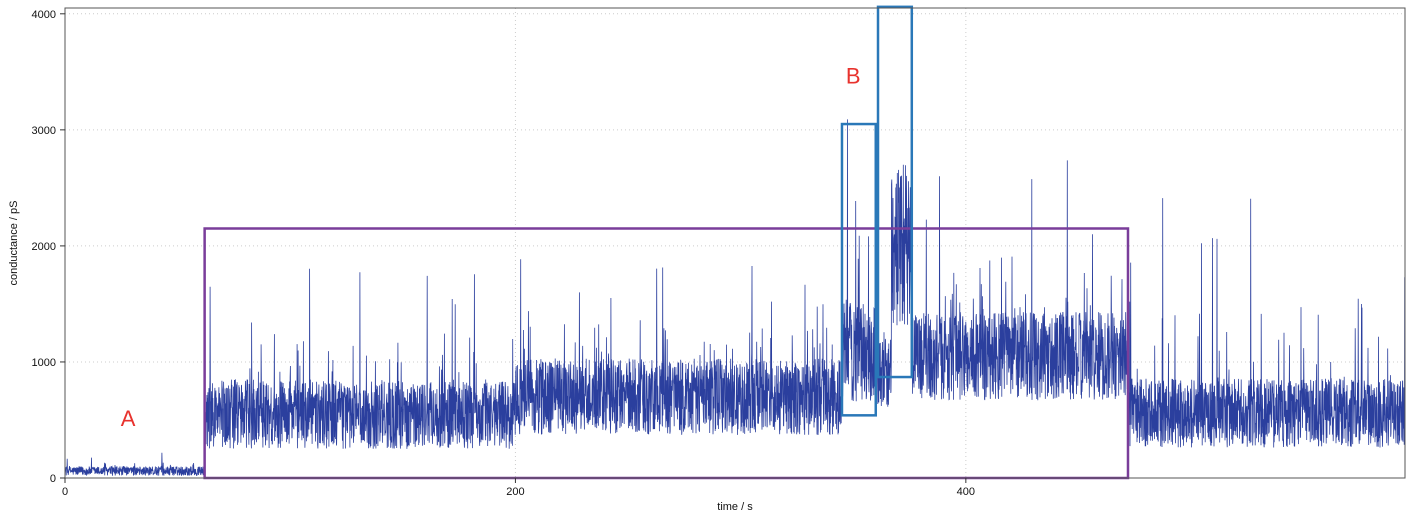  What do you see at coordinates (44, 247) in the screenshot?
I see `y-tick-label: 2000` at bounding box center [44, 247].